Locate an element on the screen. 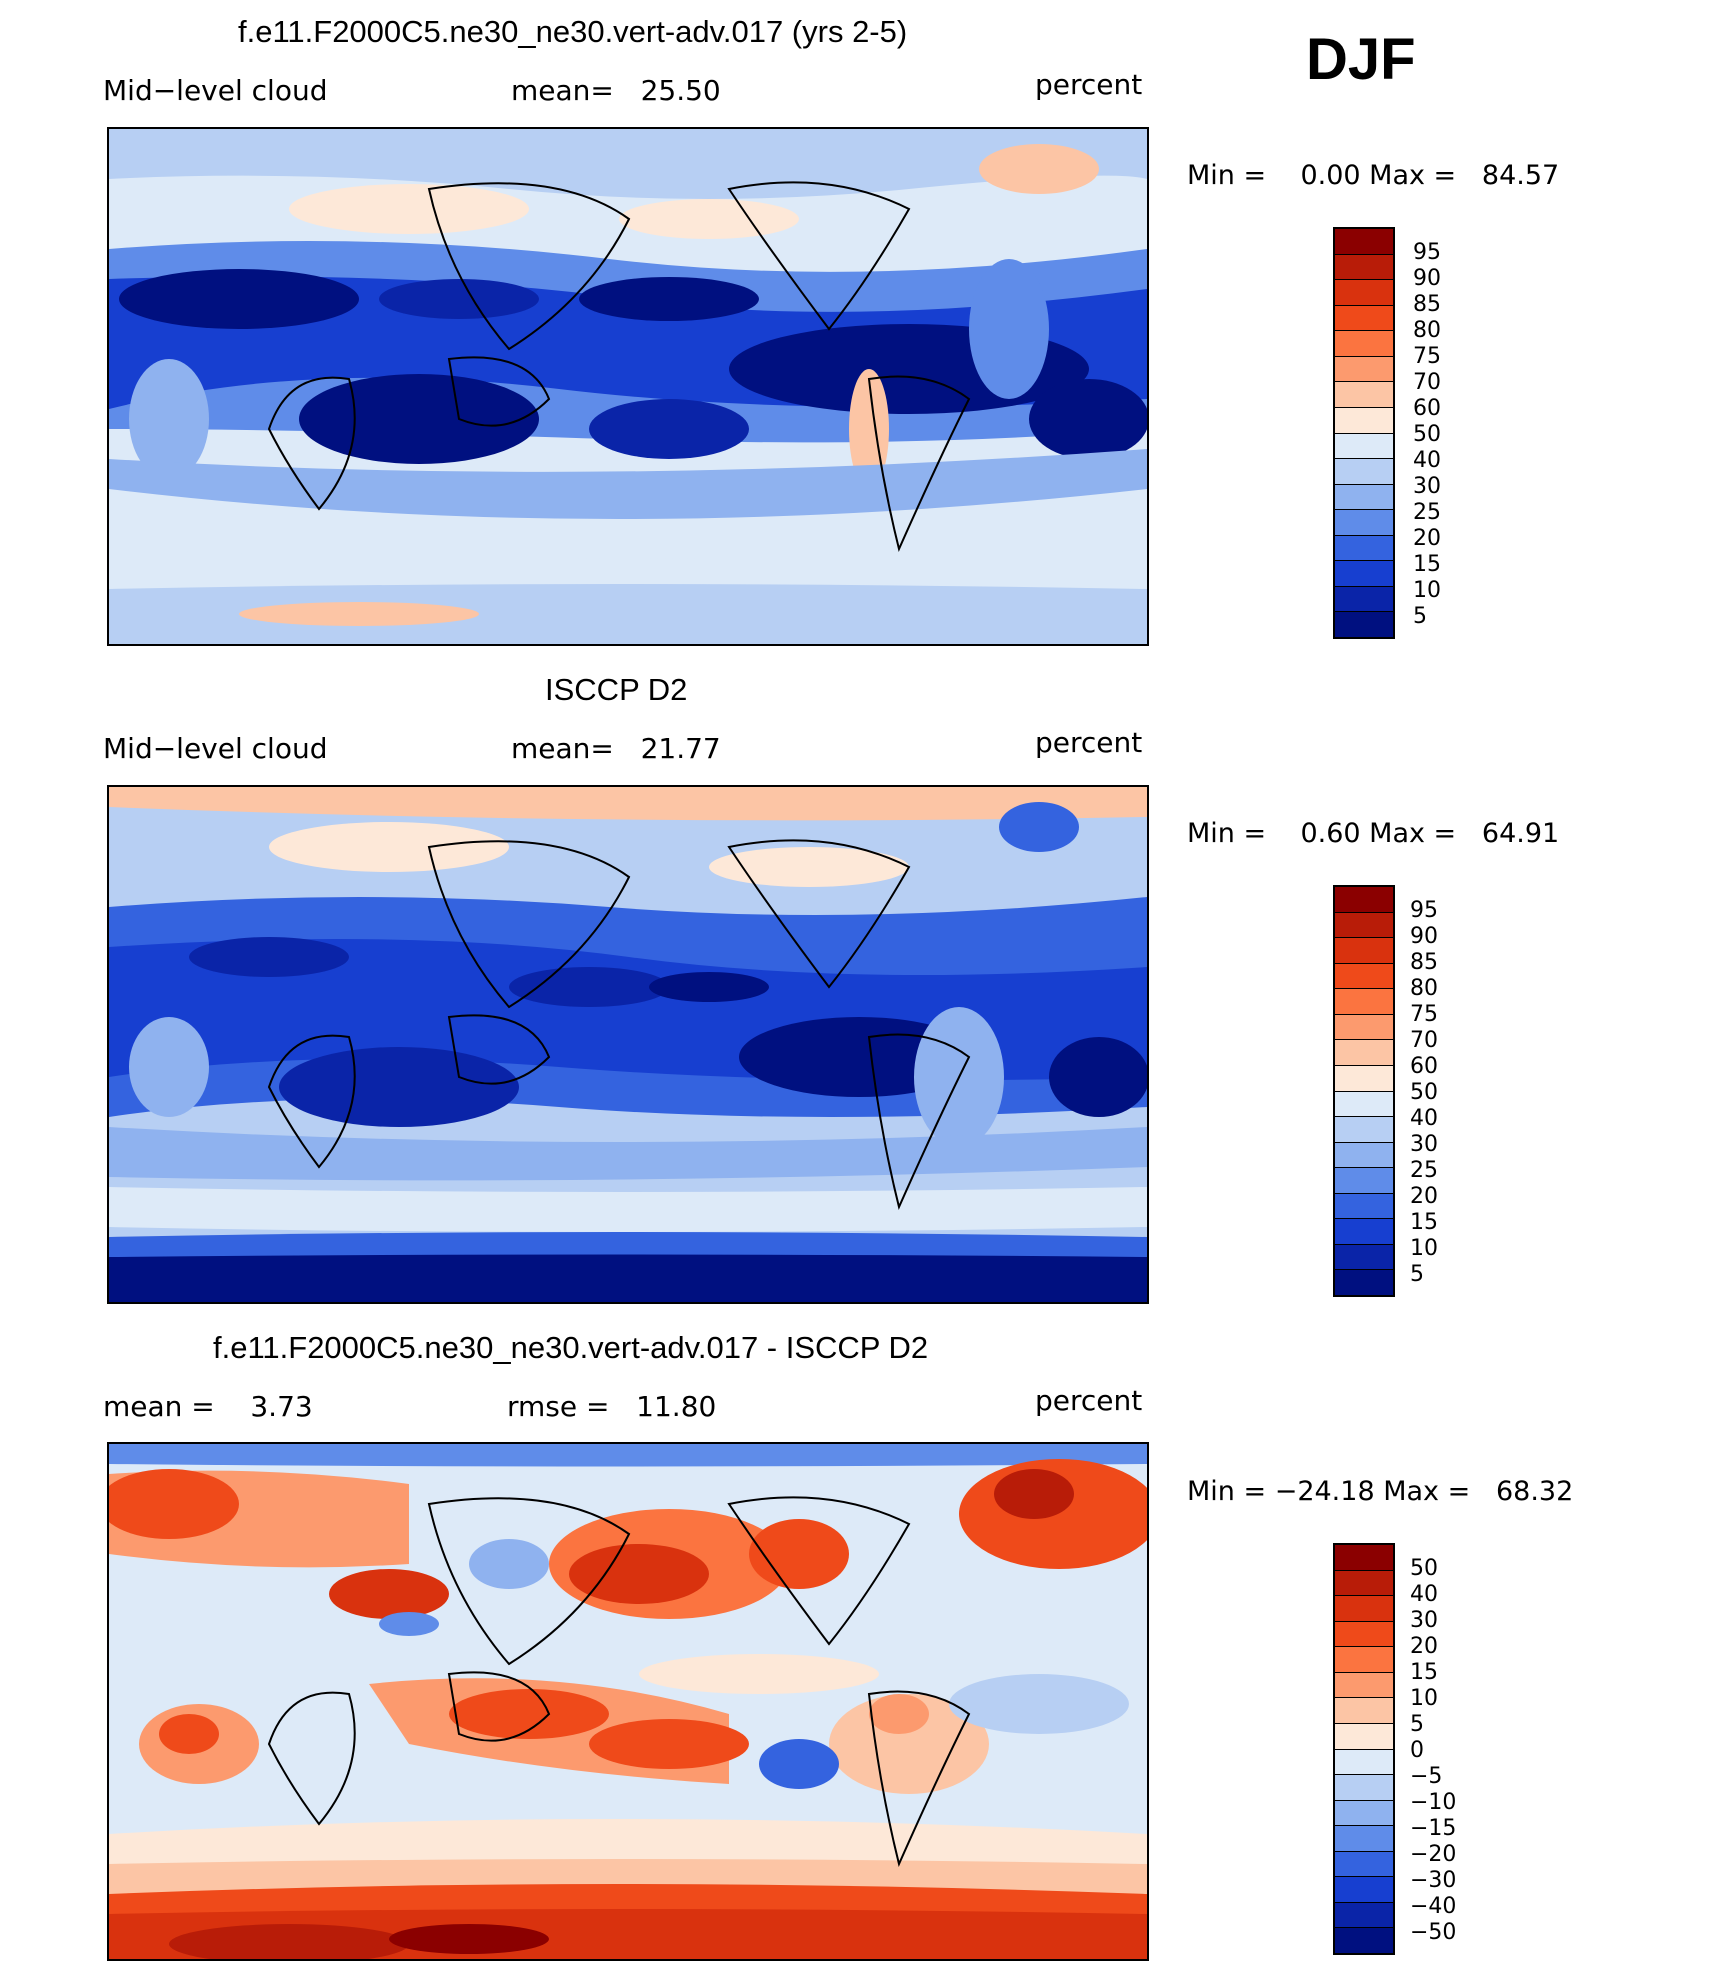  panel2-variable-label: Mid−level cloud is located at coordinates (215, 748).